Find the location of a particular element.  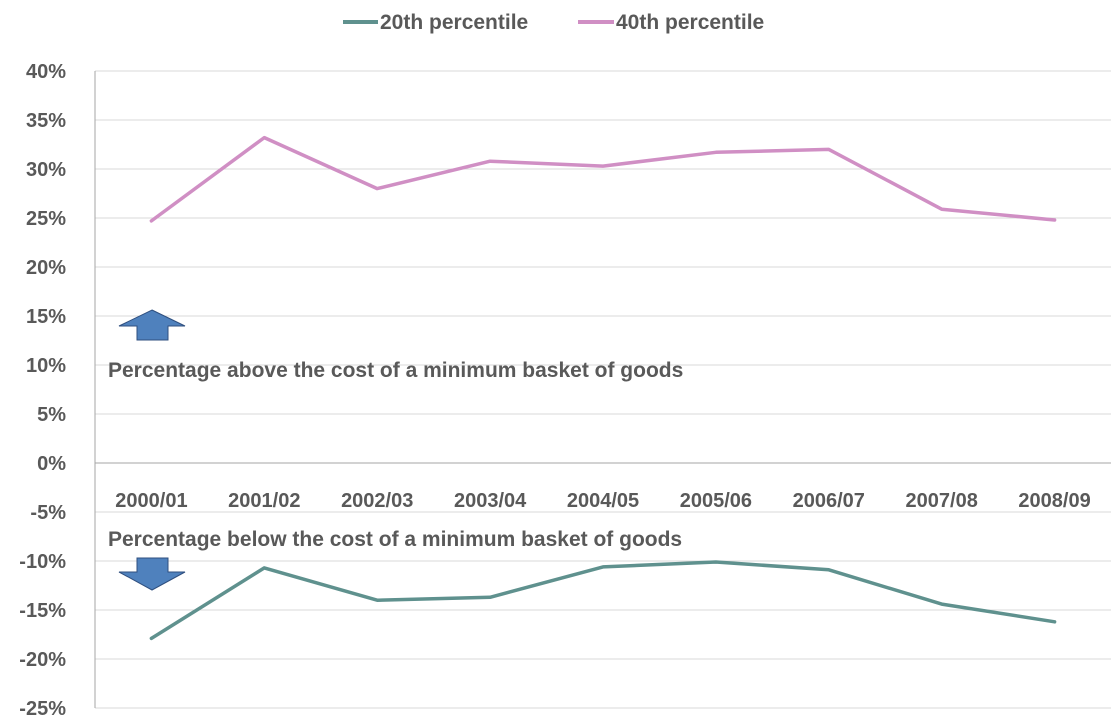

y-tick-label: -25% is located at coordinates (42, 709).